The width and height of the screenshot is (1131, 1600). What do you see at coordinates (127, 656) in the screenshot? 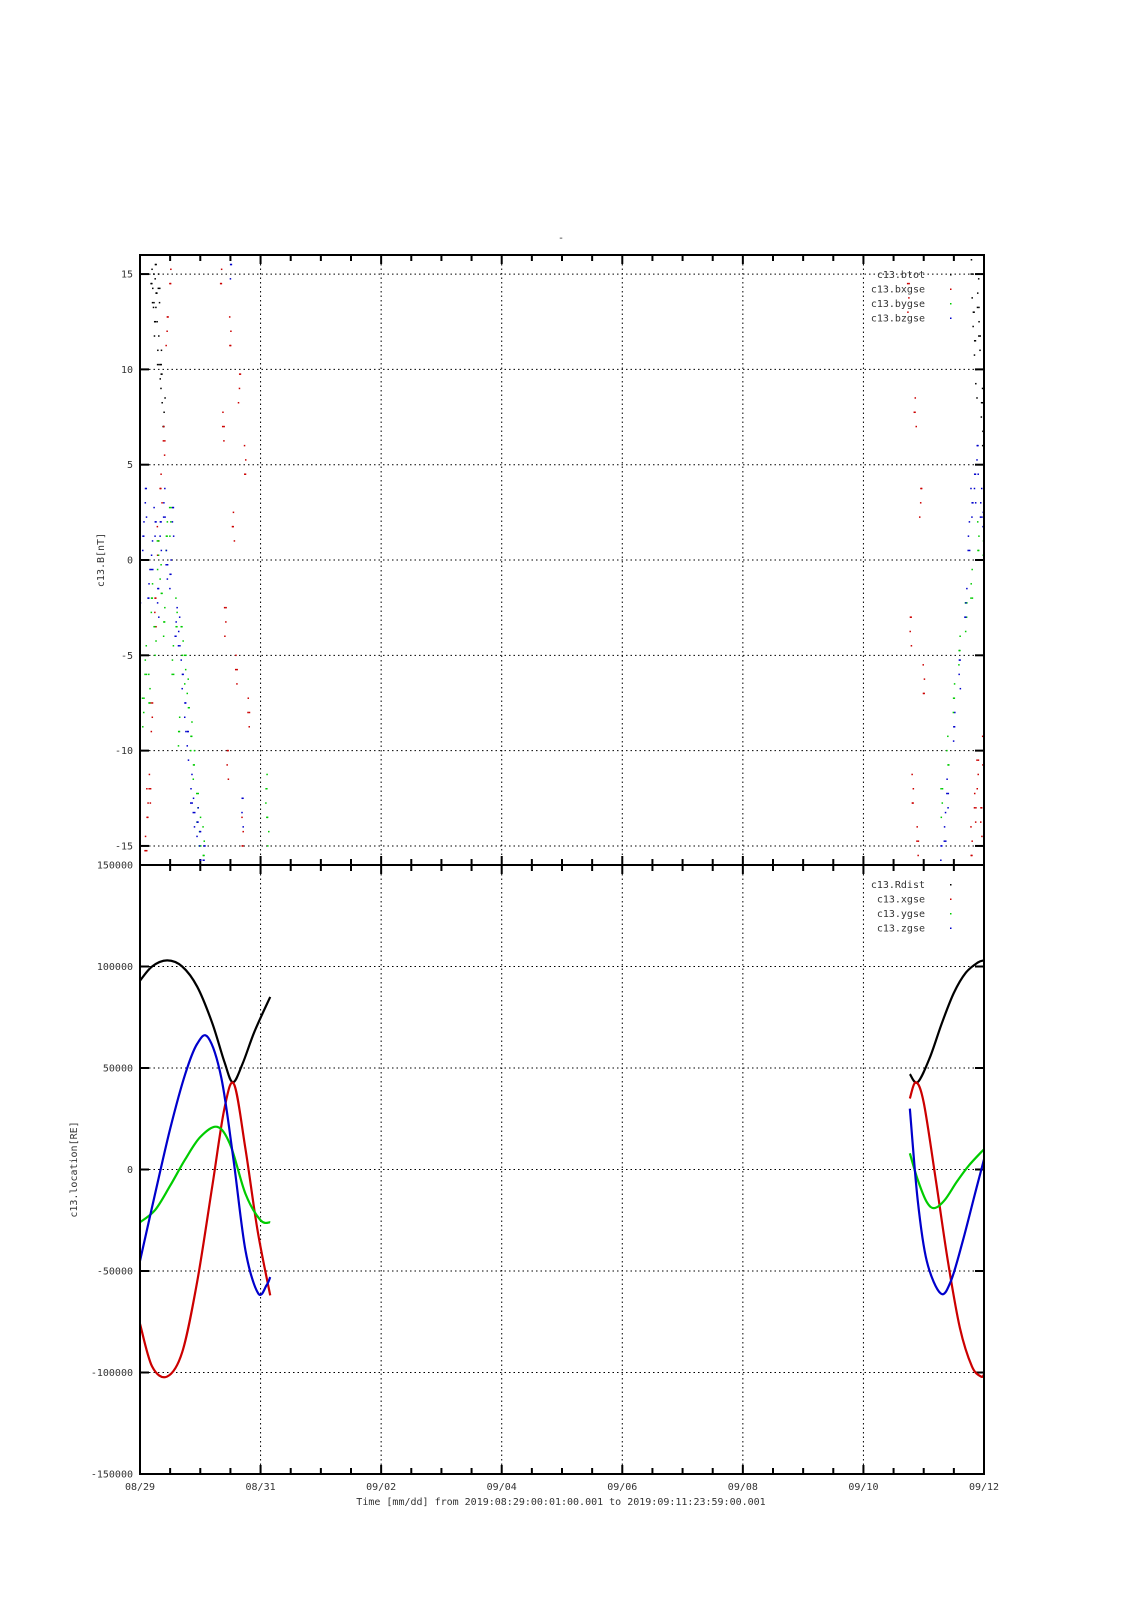
I see `y-tick-label: -5` at bounding box center [127, 656].